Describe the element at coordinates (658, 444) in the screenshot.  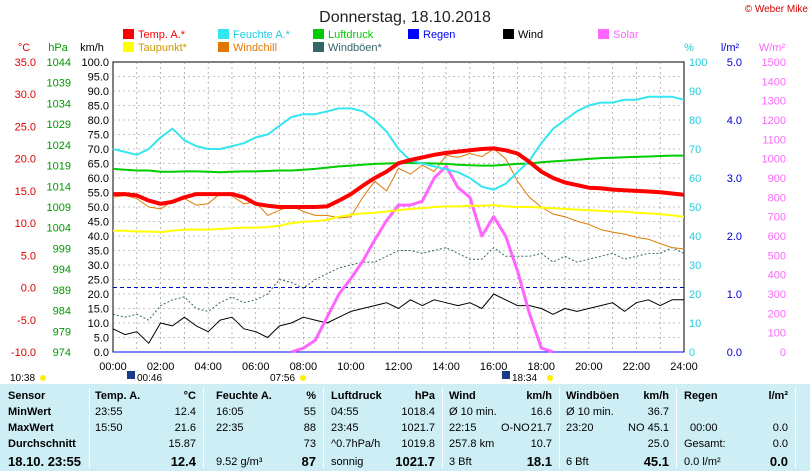
I see `gust-avg: 25.0` at that location.